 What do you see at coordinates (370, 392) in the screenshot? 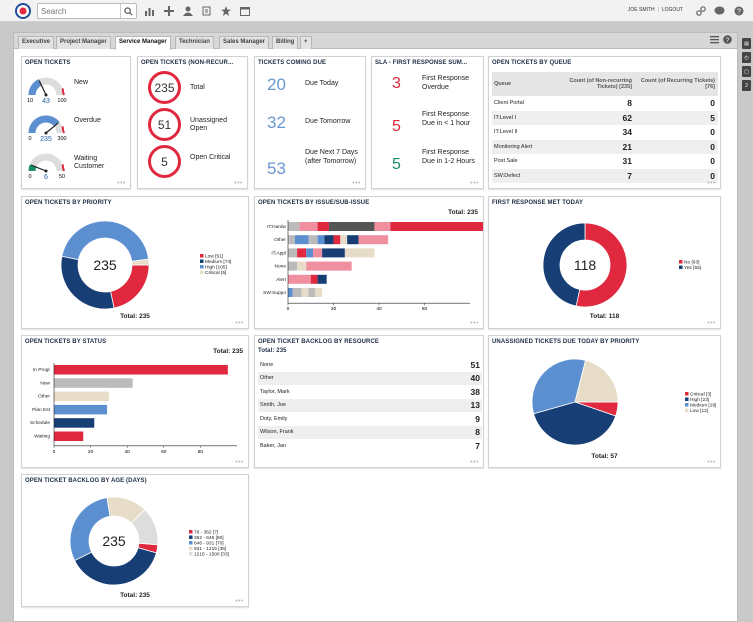
I see `list-item: Taylor, Mark 38` at bounding box center [370, 392].